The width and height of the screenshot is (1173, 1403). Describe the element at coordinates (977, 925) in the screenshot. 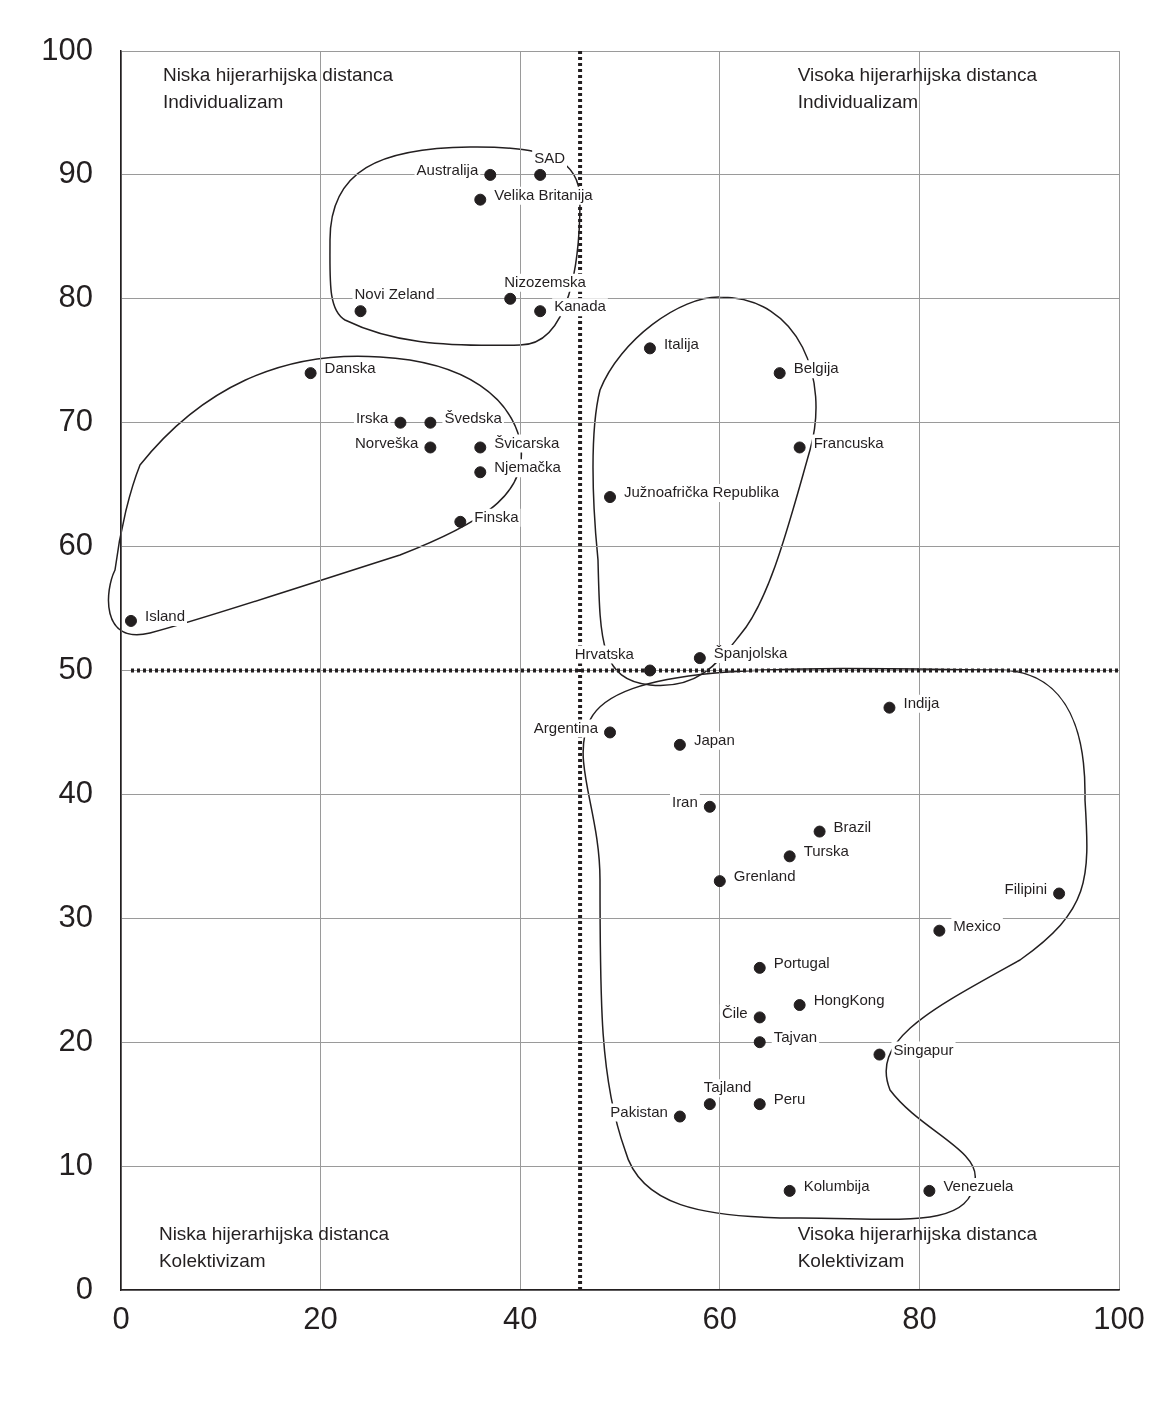

I see `series-label: Mexico` at that location.